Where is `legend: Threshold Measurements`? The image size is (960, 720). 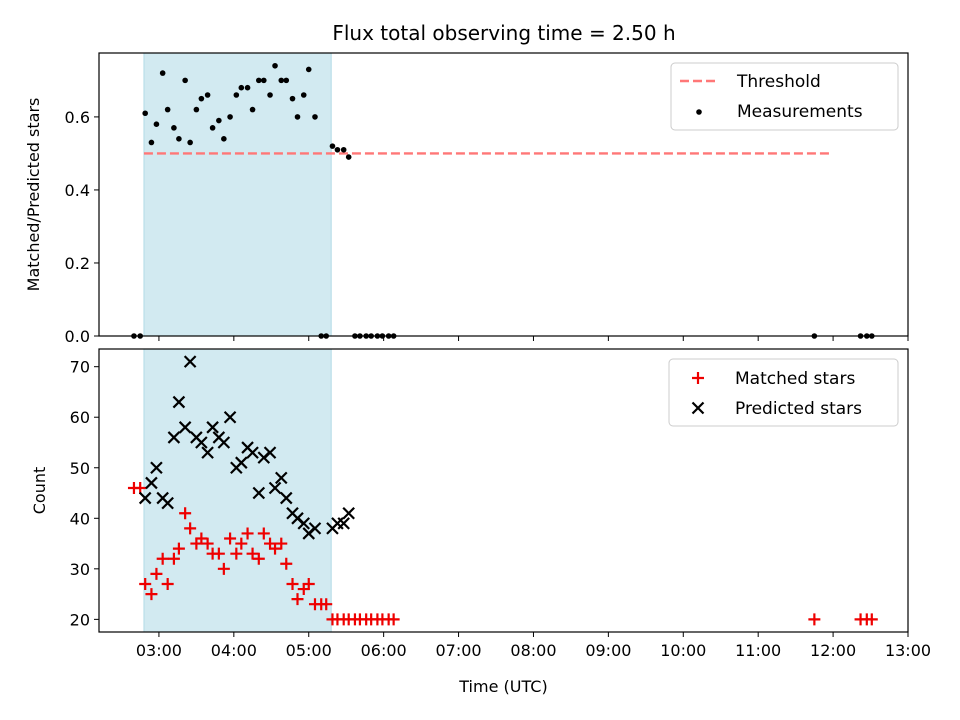
legend: Threshold Measurements is located at coordinates (784, 96).